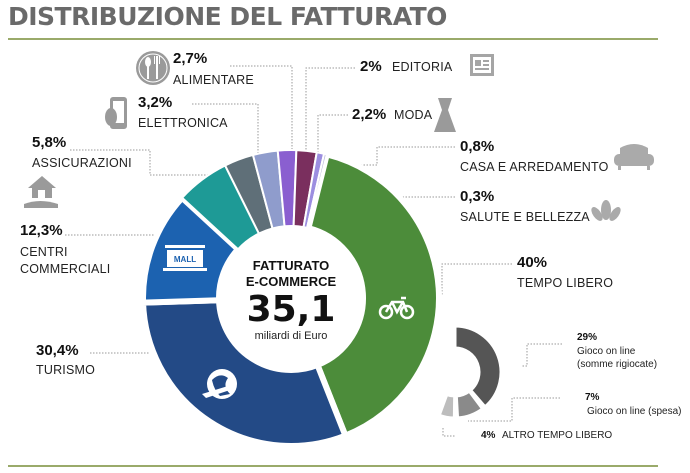 This screenshot has width=690, height=473. What do you see at coordinates (183, 123) in the screenshot?
I see `elettronica-label: ELETTRONICA` at bounding box center [183, 123].